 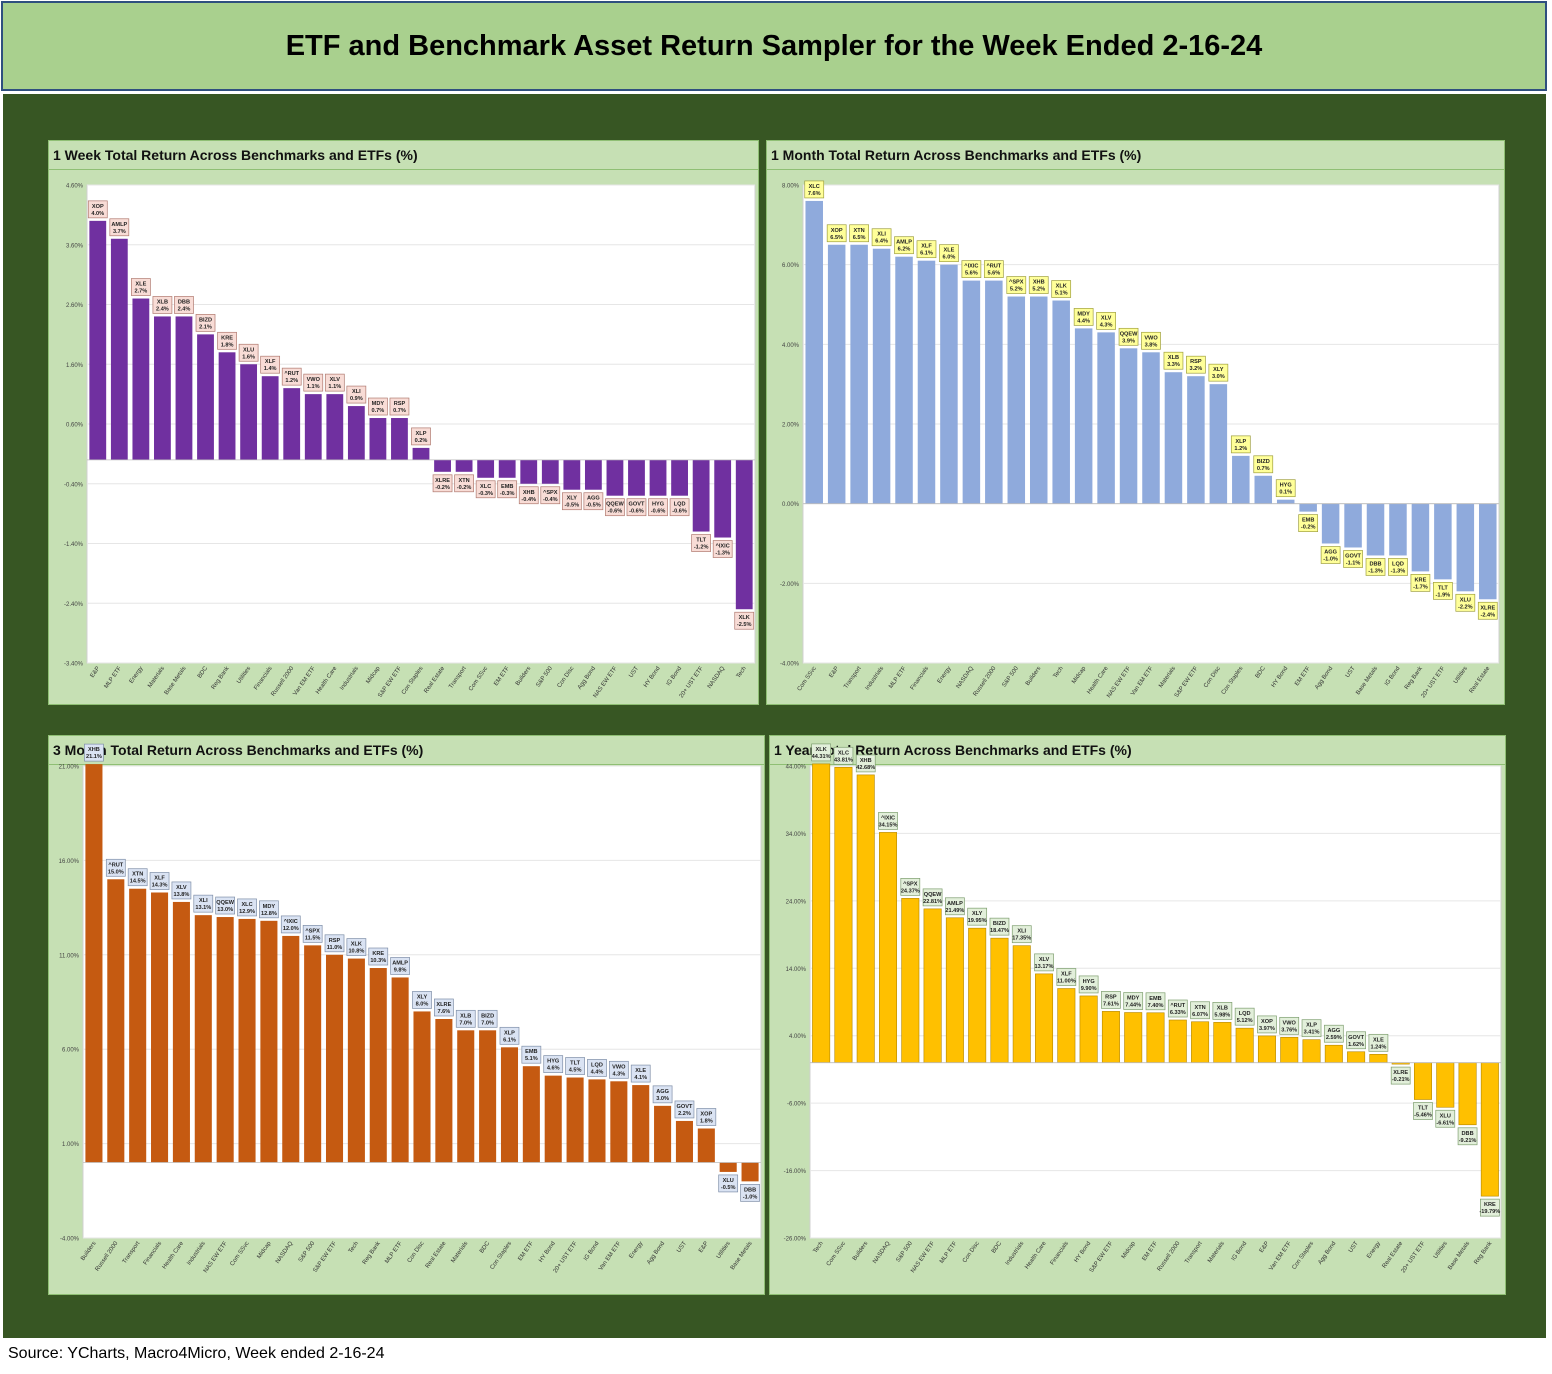 What do you see at coordinates (662, 1099) in the screenshot?
I see `data-label-value: 3.0%` at bounding box center [662, 1099].